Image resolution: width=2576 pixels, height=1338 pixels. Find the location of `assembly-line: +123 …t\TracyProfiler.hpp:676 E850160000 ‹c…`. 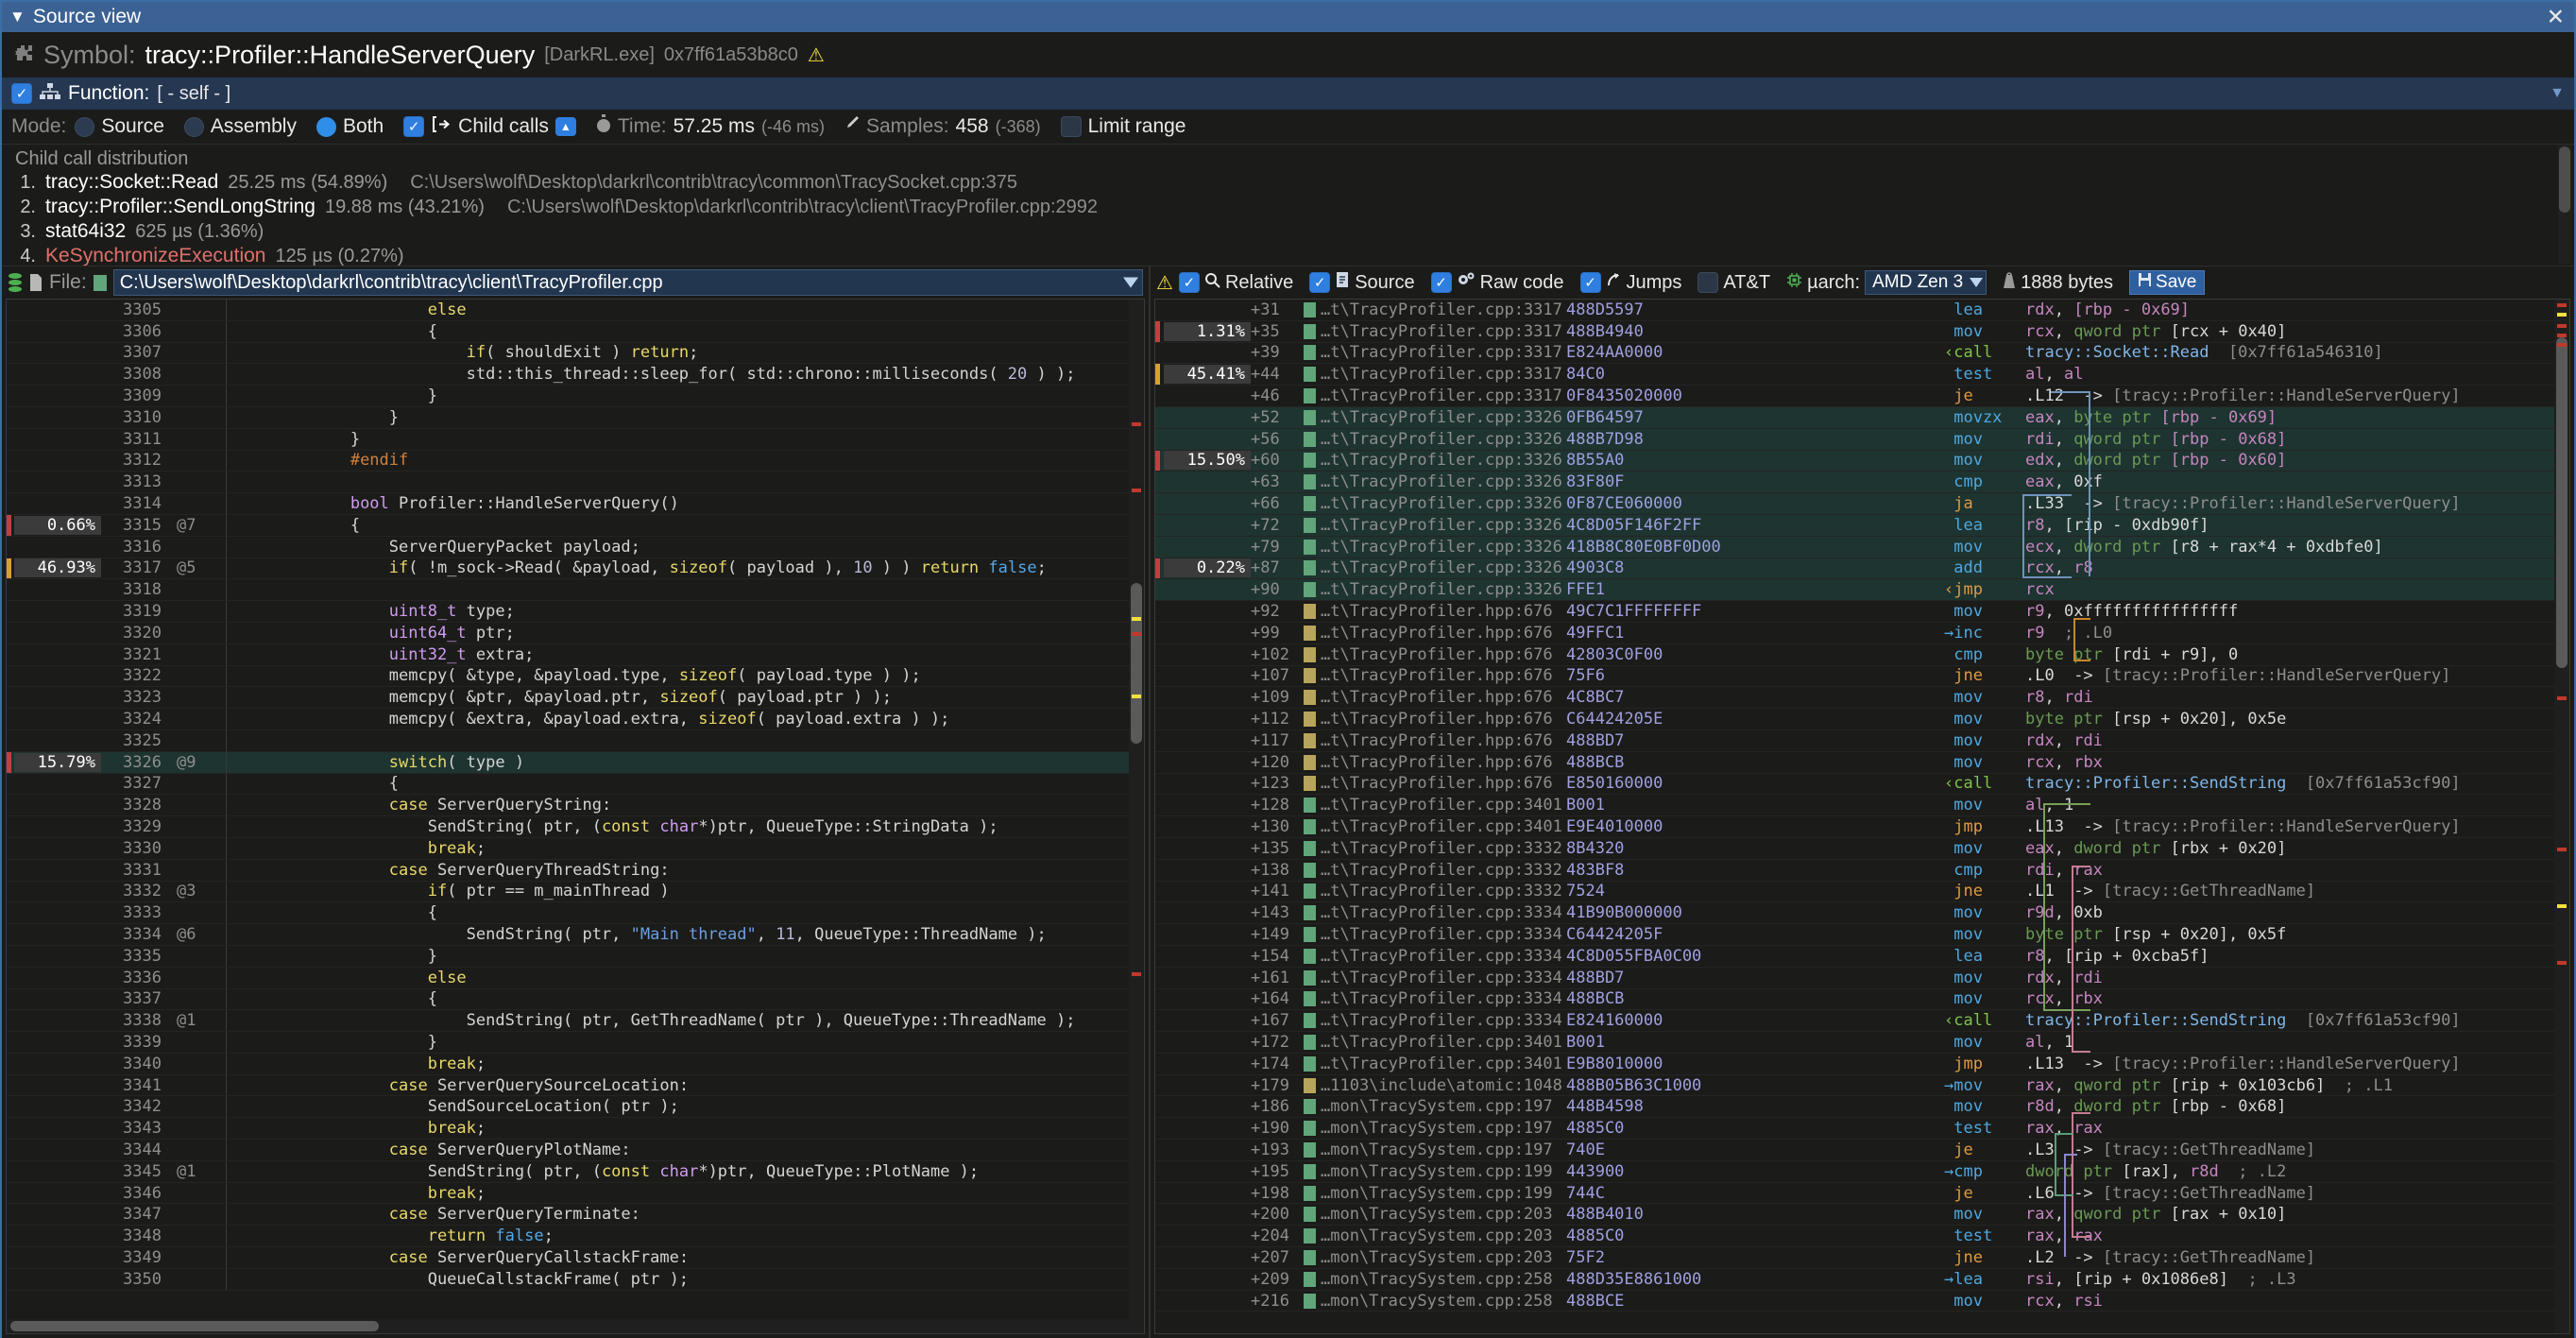

assembly-line: +123 …t\TracyProfiler.hpp:676 E850160000 ‹c… is located at coordinates (1862, 785).